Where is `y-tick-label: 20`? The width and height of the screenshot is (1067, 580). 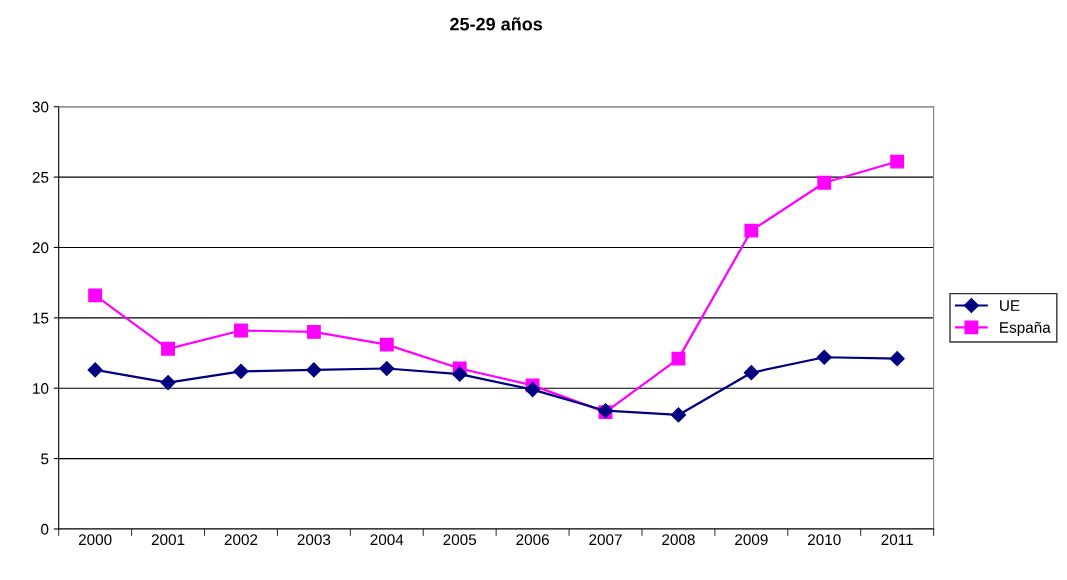
y-tick-label: 20 is located at coordinates (40, 248).